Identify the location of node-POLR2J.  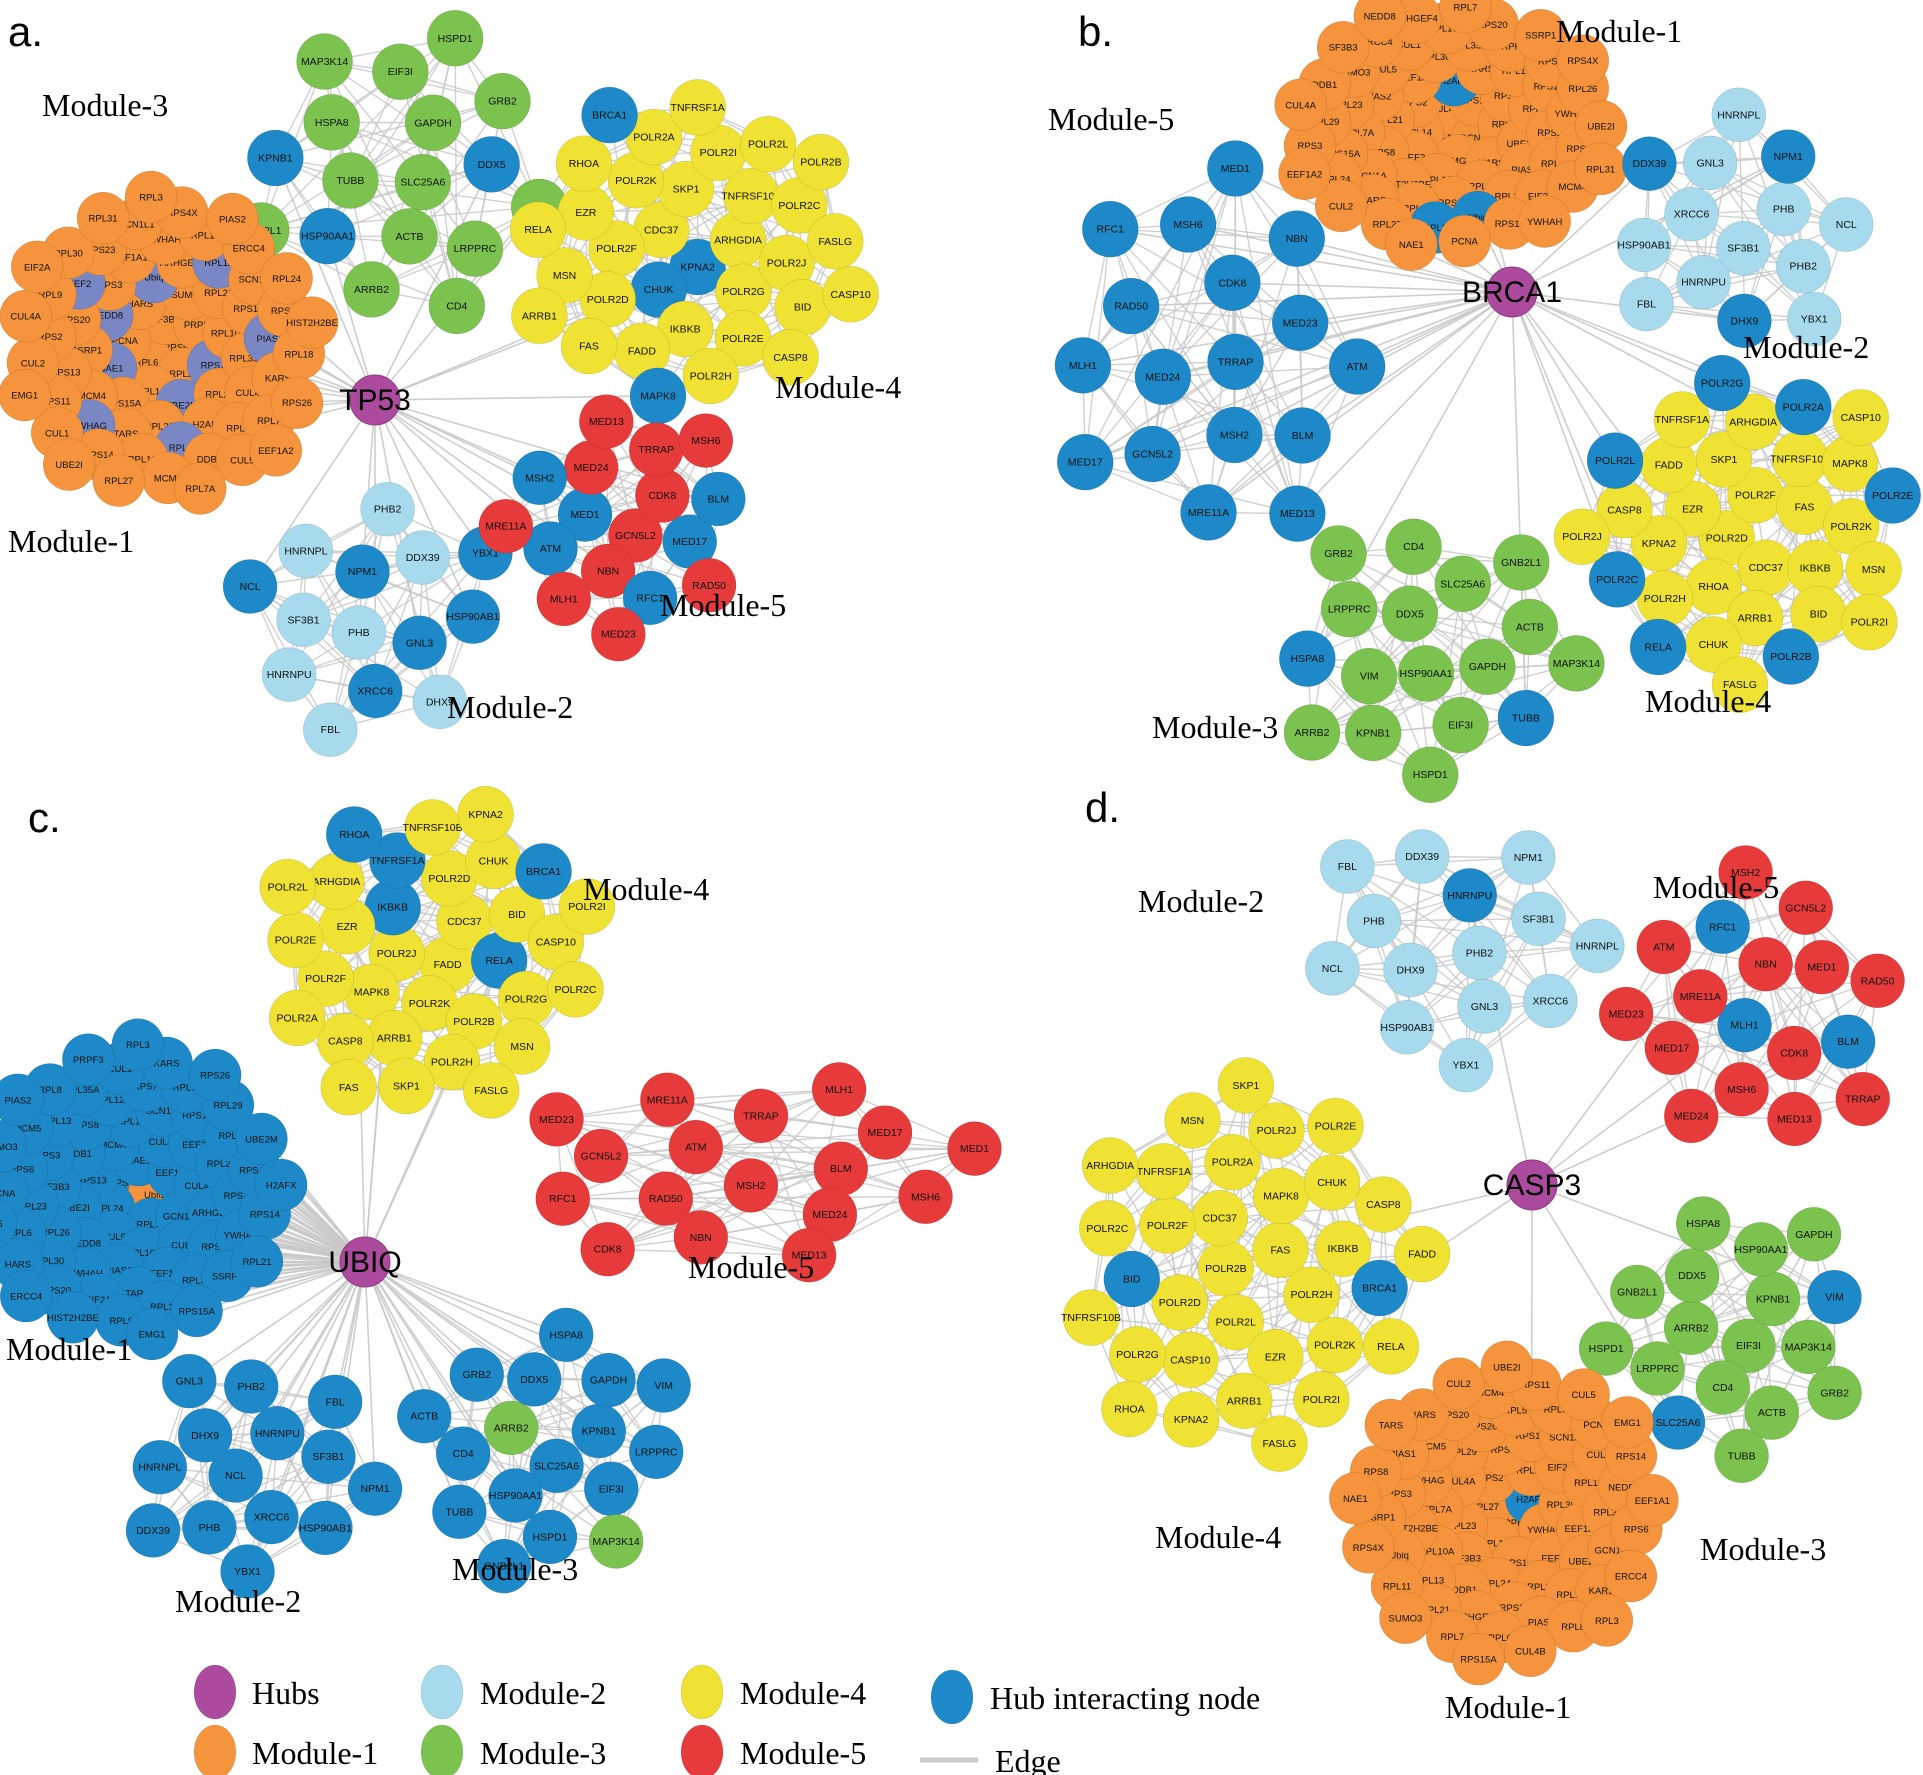
(1582, 536).